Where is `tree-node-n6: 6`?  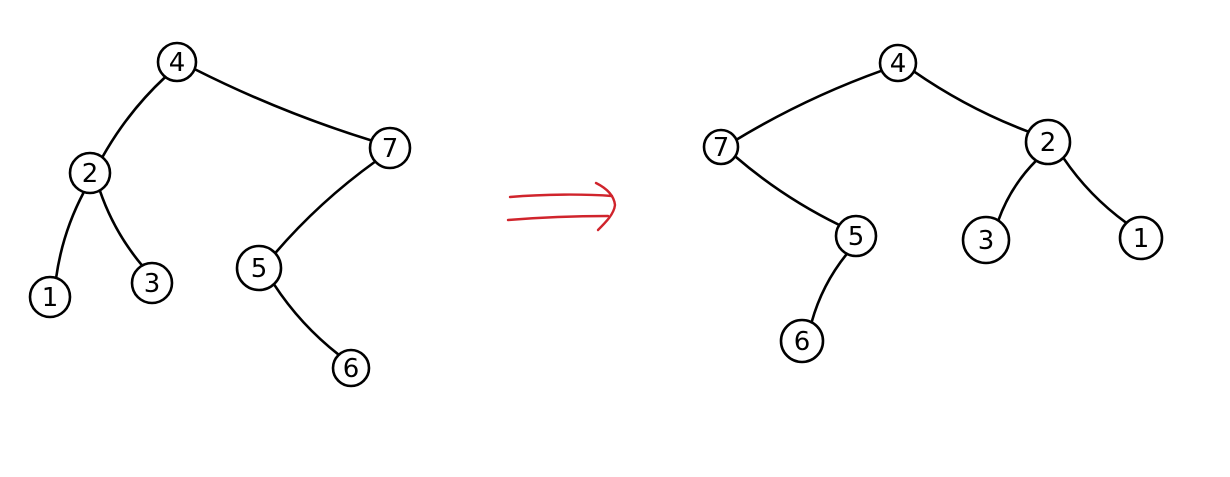 tree-node-n6: 6 is located at coordinates (351, 368).